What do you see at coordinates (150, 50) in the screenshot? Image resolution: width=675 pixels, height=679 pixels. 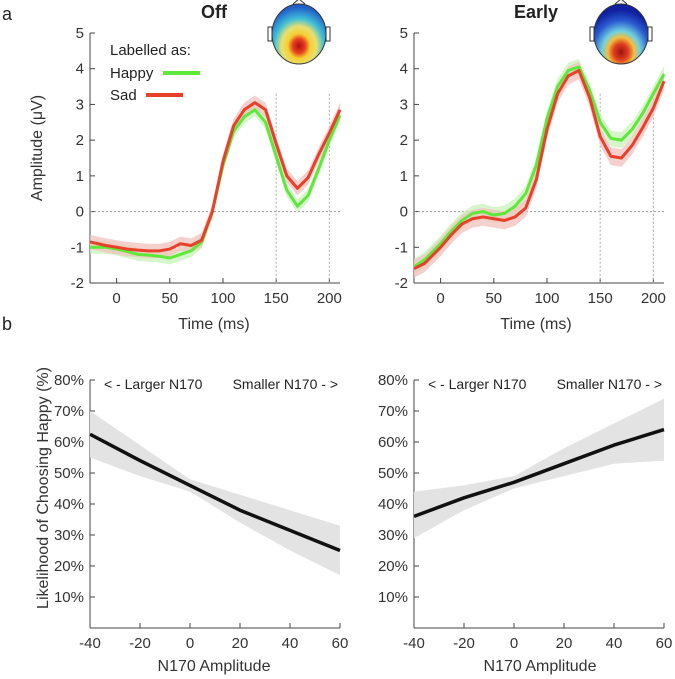 I see `legend-title: Labelled as:` at bounding box center [150, 50].